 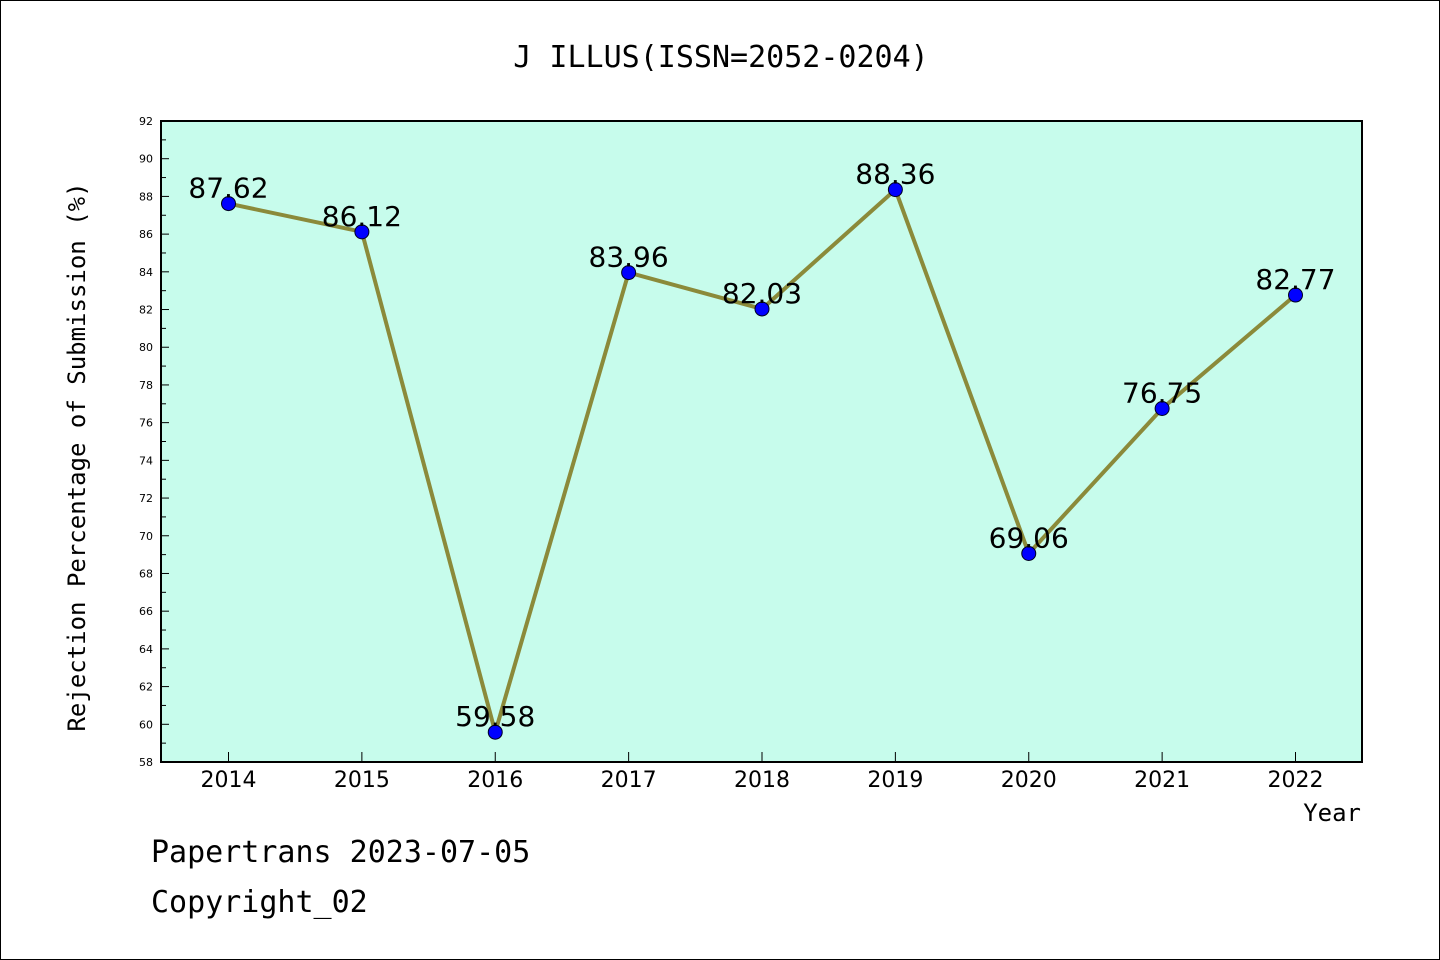 What do you see at coordinates (762, 780) in the screenshot?
I see `x-tick-label: 2018` at bounding box center [762, 780].